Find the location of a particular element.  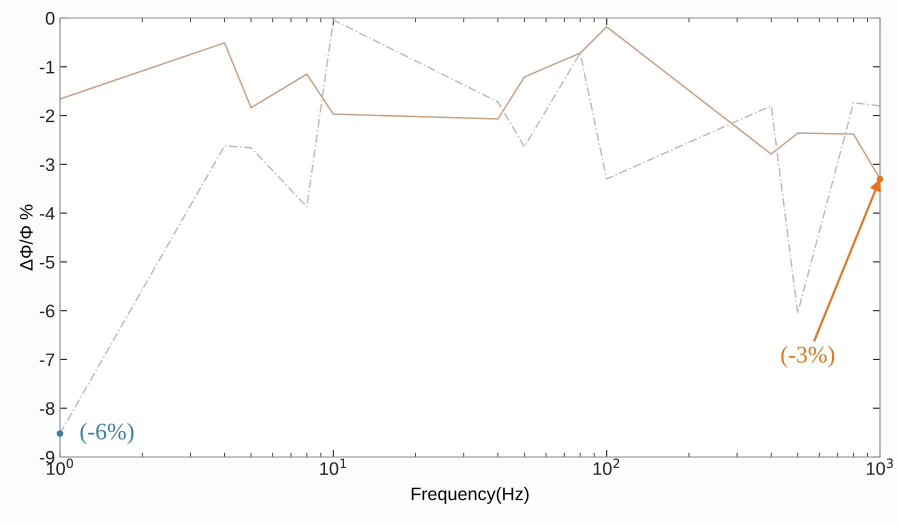

y-tick-label: -6 is located at coordinates (47, 311).